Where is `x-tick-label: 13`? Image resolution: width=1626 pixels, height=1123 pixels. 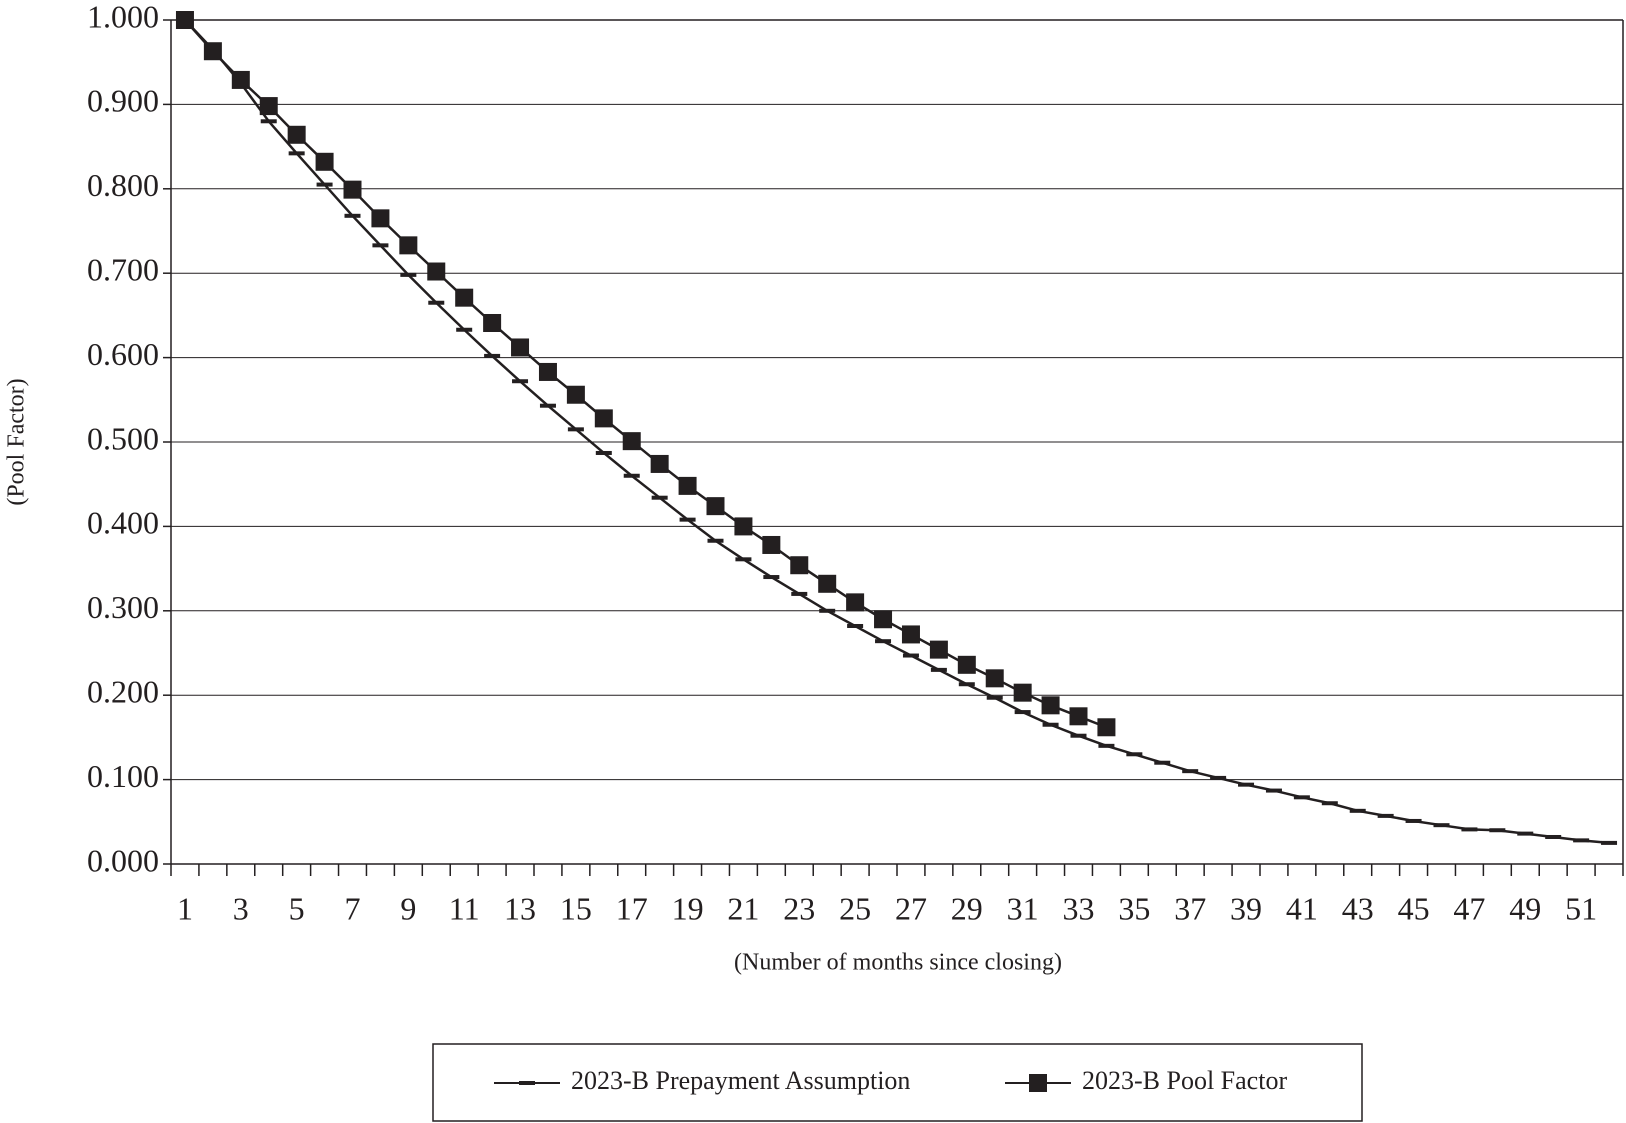
x-tick-label: 13 is located at coordinates (520, 908).